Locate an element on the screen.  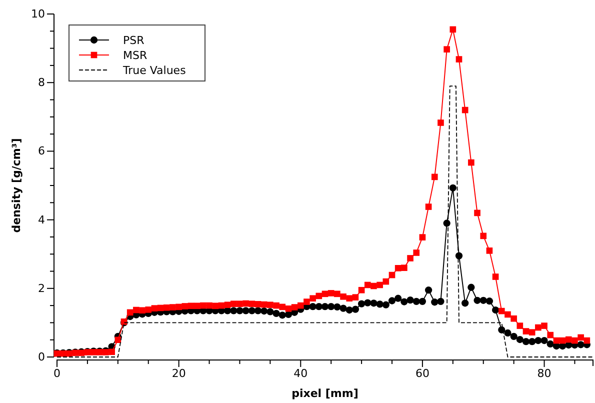
x-tick-label: 80 is located at coordinates (544, 373).